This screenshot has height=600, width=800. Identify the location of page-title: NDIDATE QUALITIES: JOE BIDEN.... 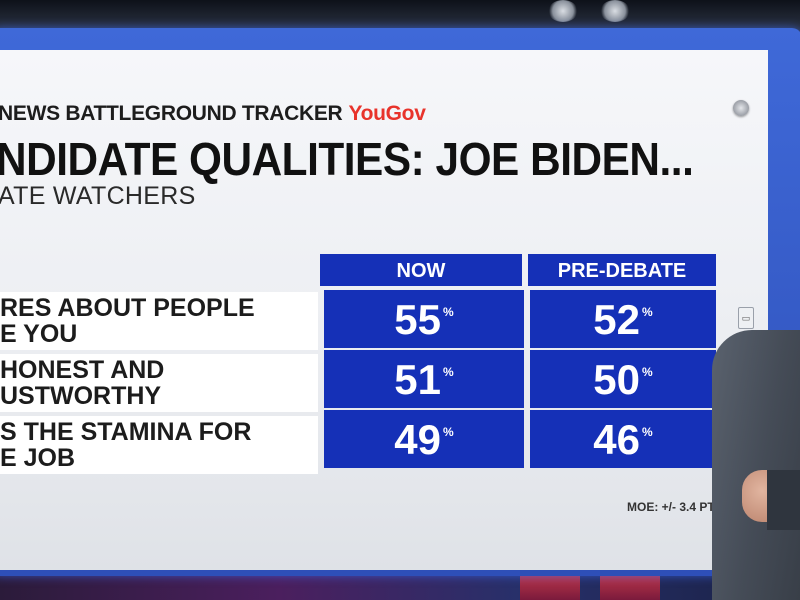
(347, 159).